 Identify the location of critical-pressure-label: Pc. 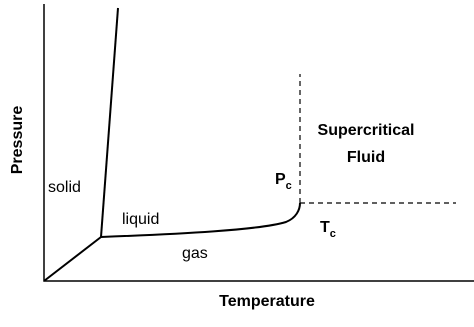
(283, 181).